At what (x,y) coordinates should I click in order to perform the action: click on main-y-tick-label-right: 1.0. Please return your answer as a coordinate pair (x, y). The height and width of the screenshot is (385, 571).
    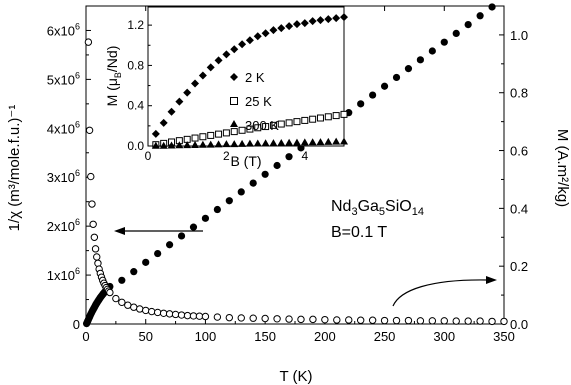
    Looking at the image, I should click on (519, 35).